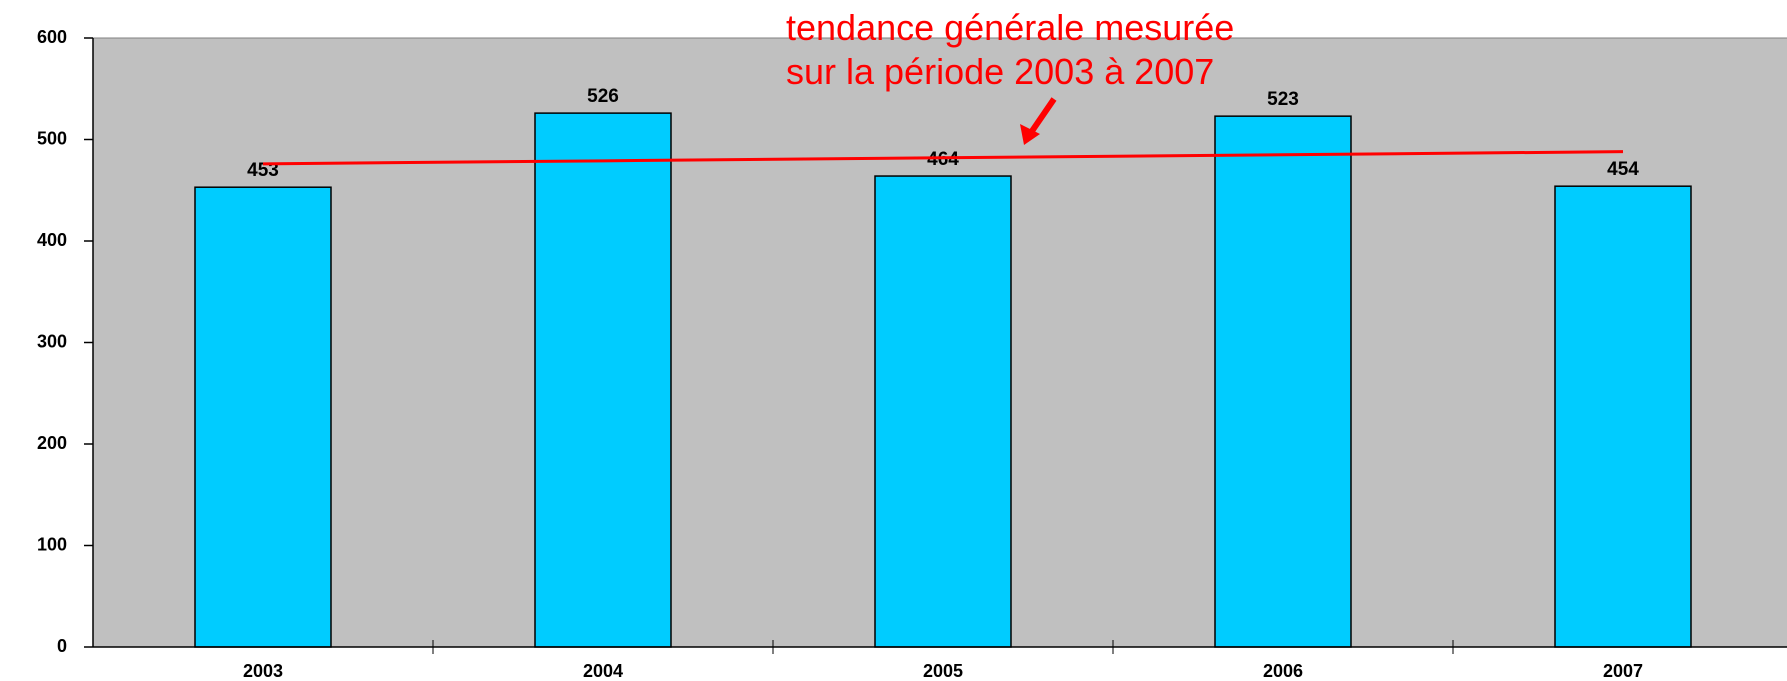 Image resolution: width=1787 pixels, height=681 pixels. What do you see at coordinates (1010, 27) in the screenshot?
I see `annotation: tendance générale mesurée` at bounding box center [1010, 27].